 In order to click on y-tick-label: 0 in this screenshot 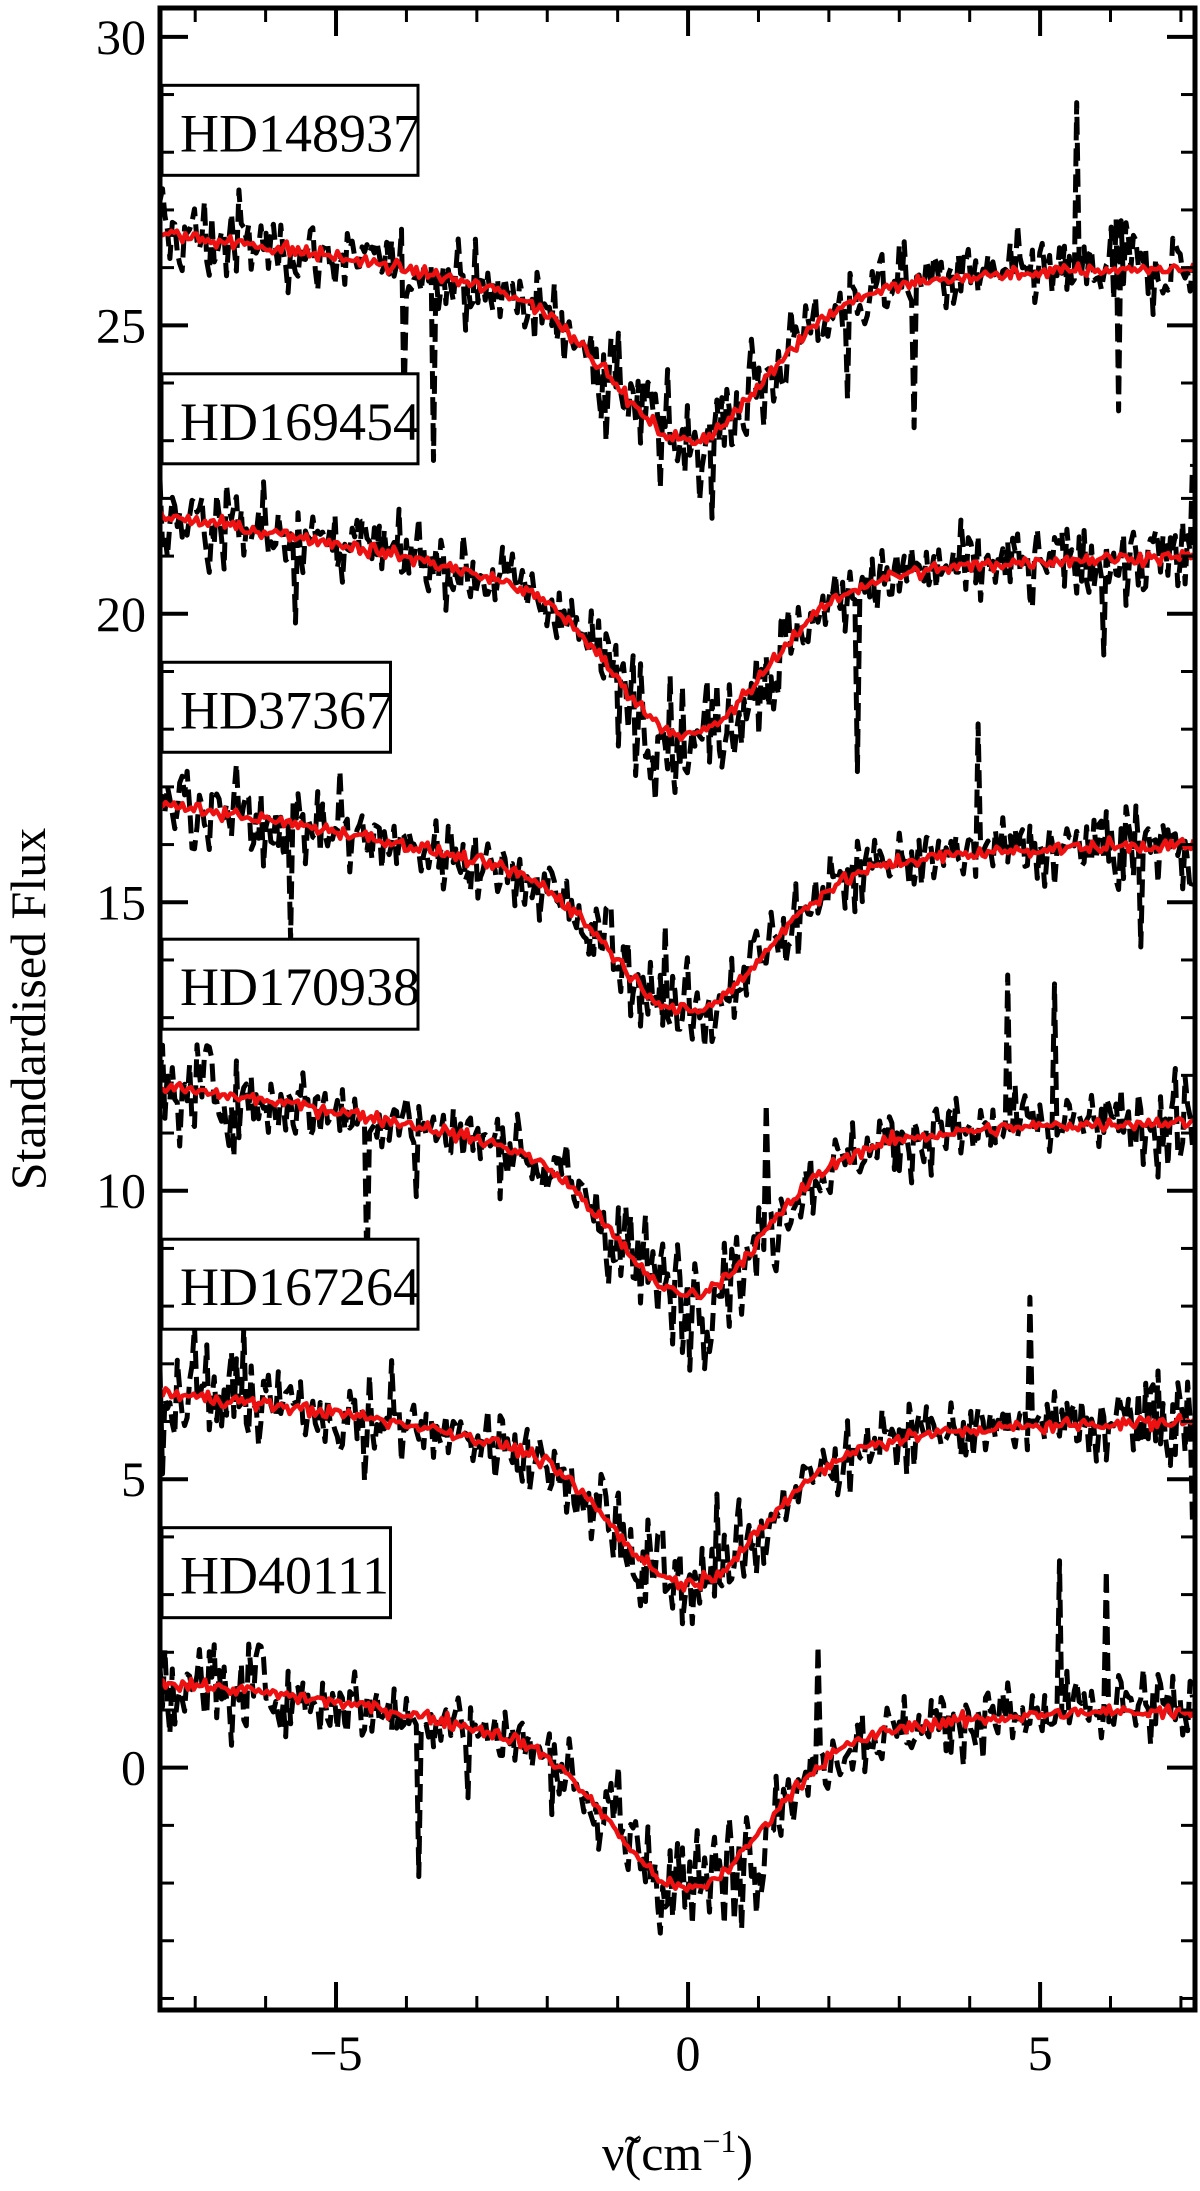, I will do `click(133, 1768)`.